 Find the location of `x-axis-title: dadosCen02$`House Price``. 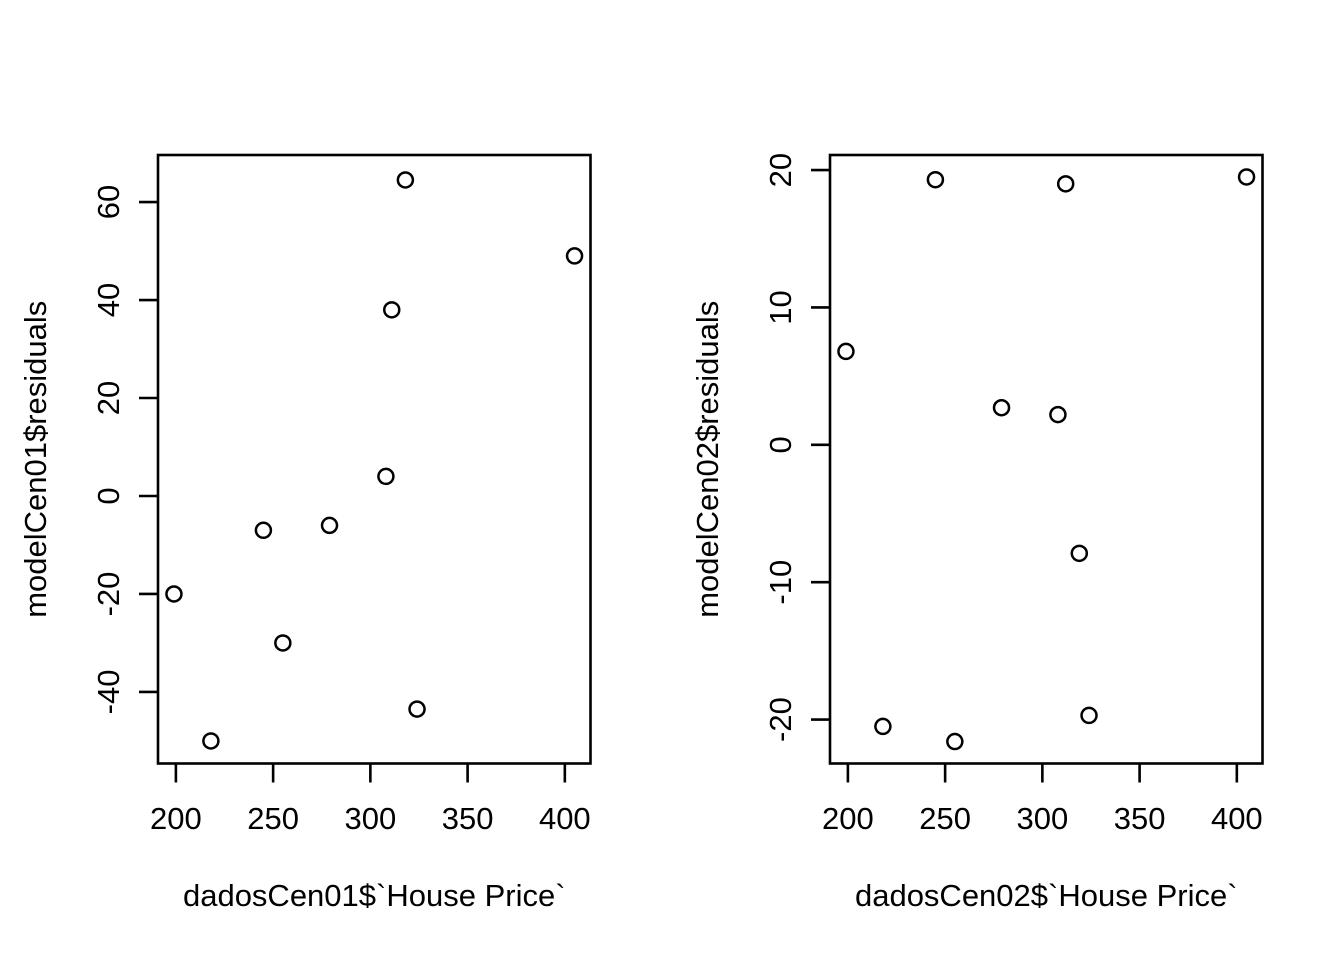

x-axis-title: dadosCen02$`House Price` is located at coordinates (1046, 895).